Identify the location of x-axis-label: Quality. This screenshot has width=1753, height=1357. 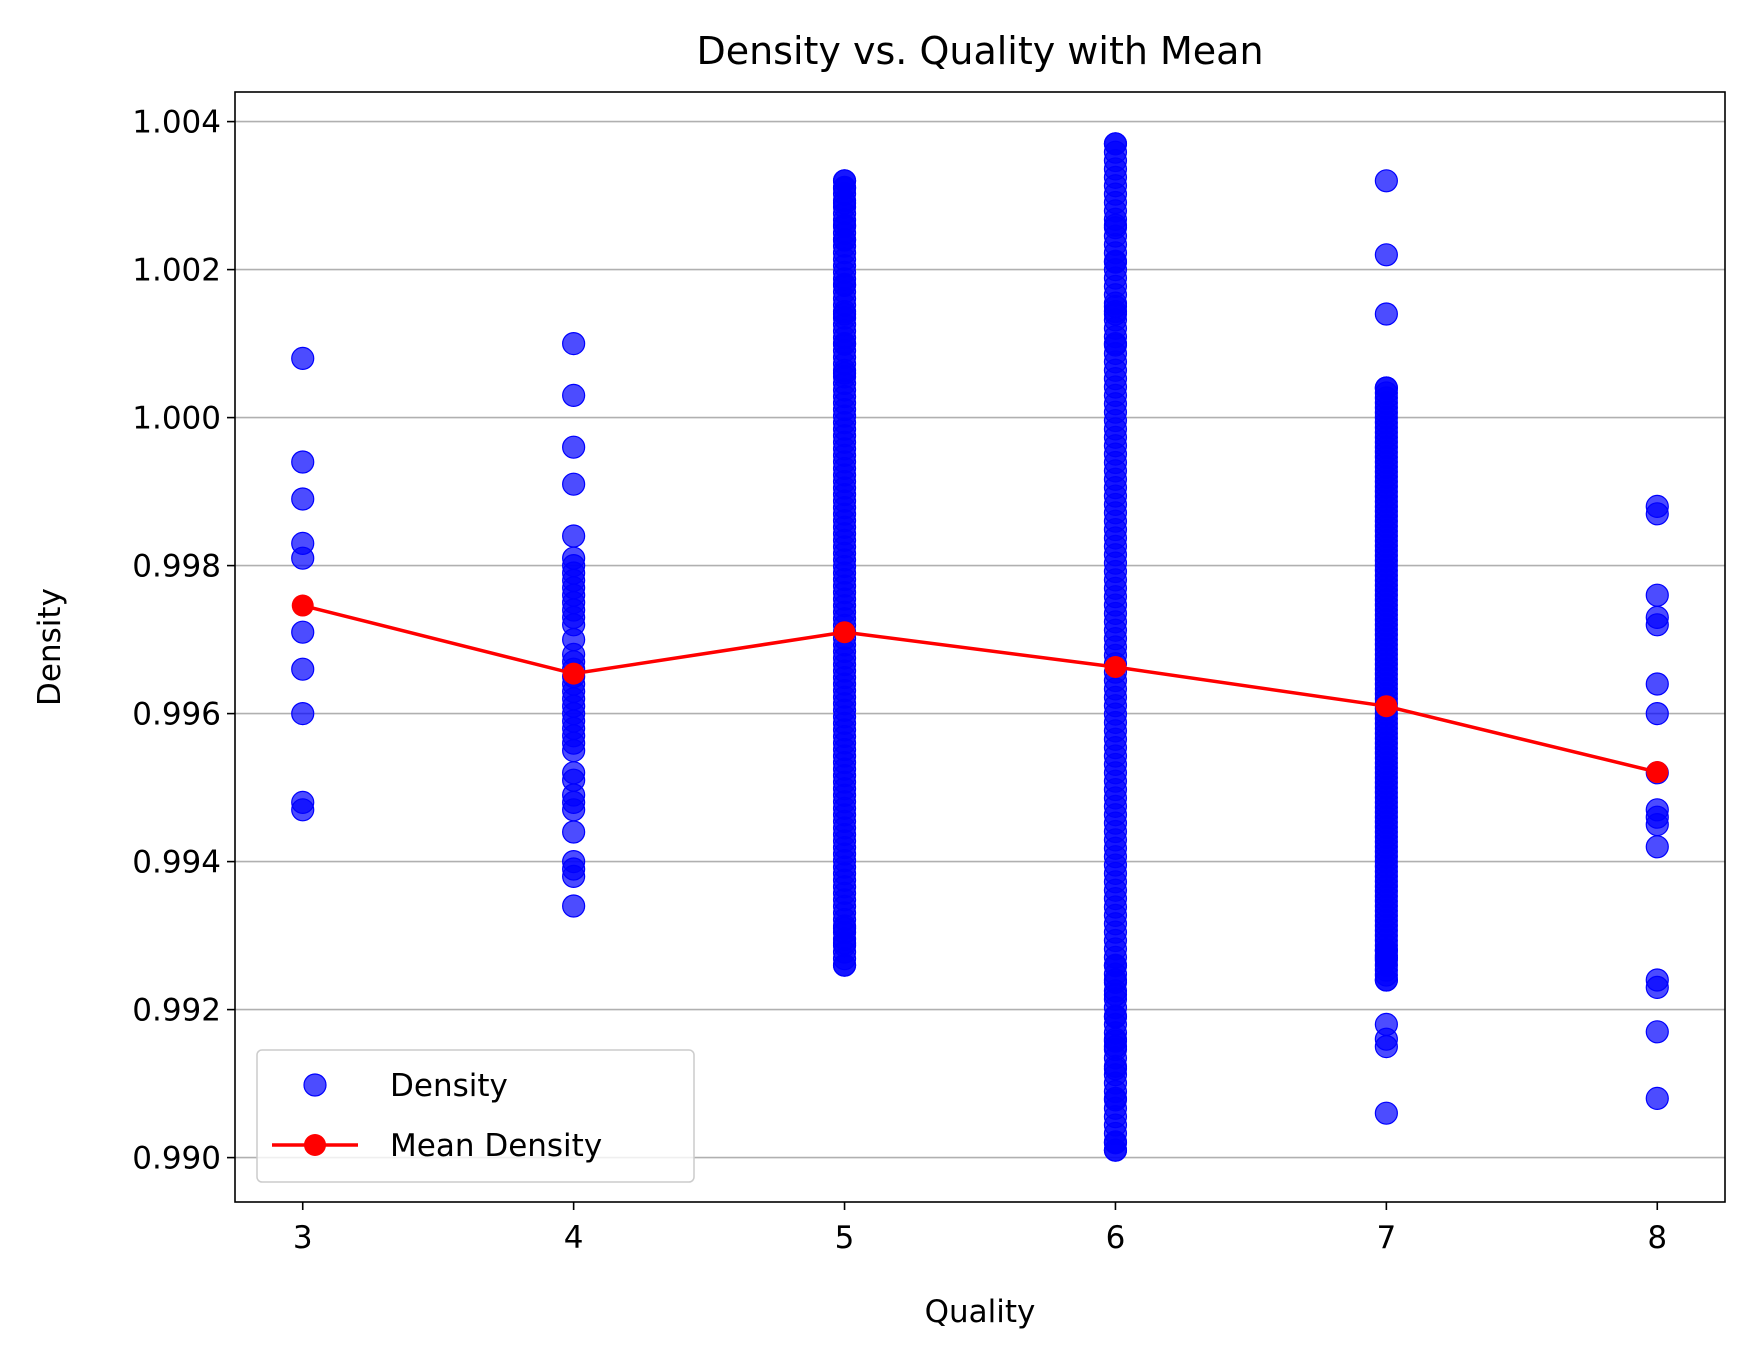
(980, 1312).